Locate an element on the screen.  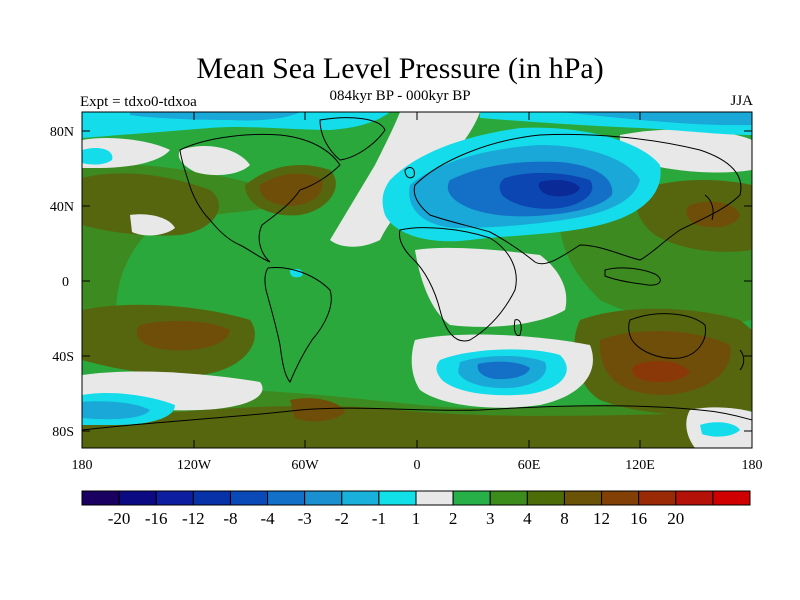
colorbar-label: 3 is located at coordinates (490, 518).